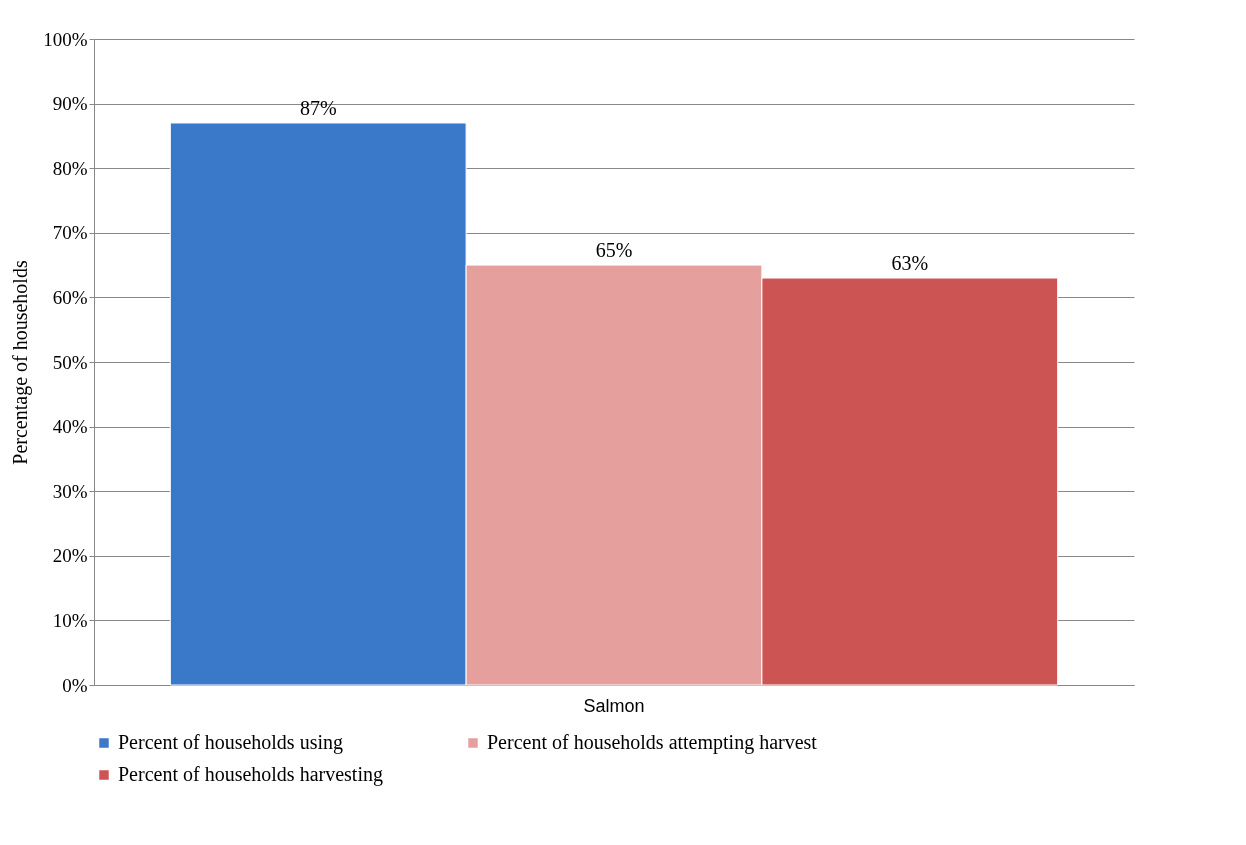  I want to click on x-tick-label: Salmon, so click(614, 705).